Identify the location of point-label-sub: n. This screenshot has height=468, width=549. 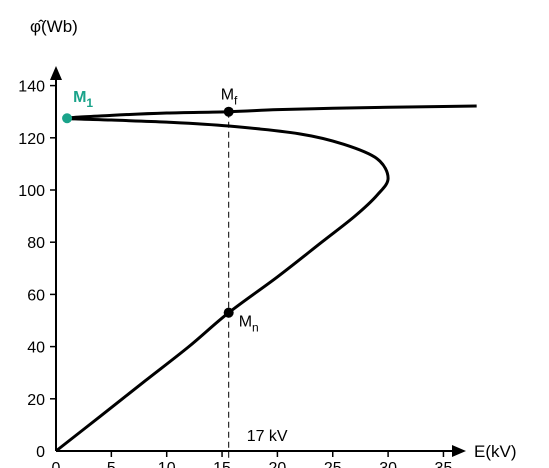
(255, 328).